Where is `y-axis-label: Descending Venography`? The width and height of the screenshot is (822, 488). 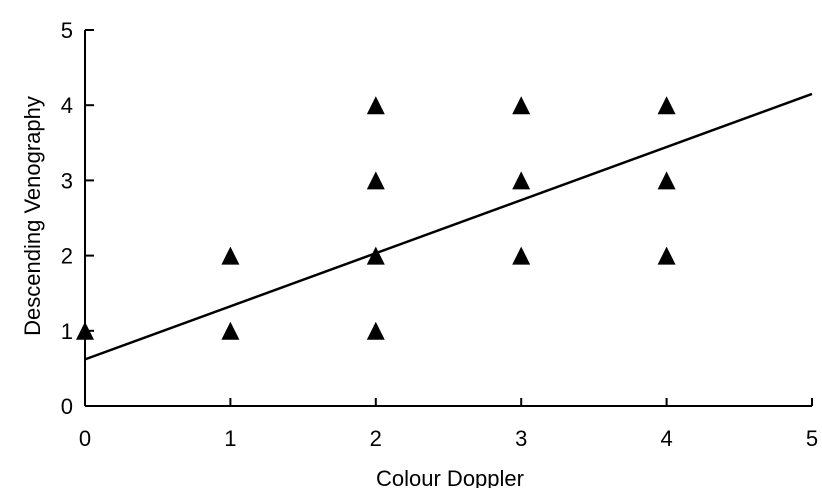 y-axis-label: Descending Venography is located at coordinates (32, 216).